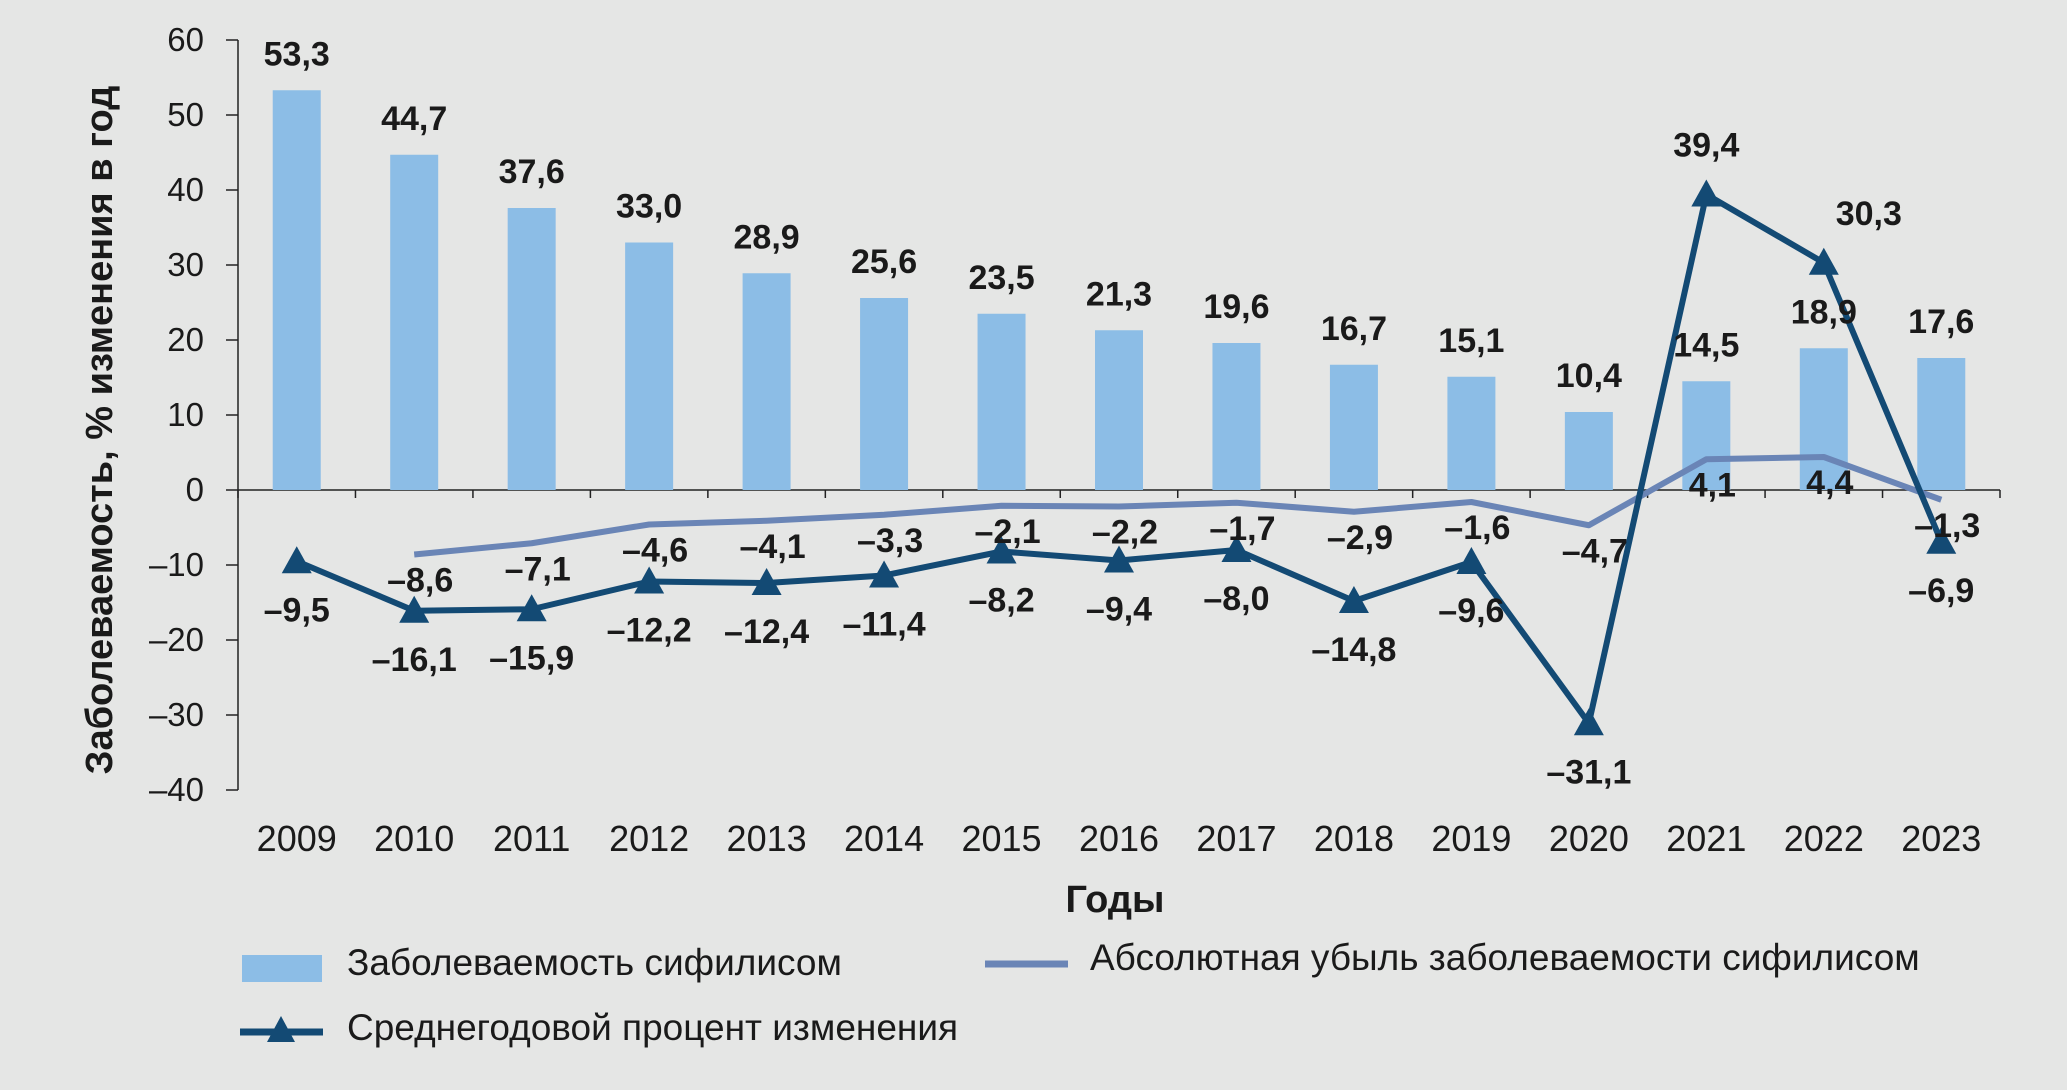  I want to click on legend-item-bars: Заболеваемость сифилисом, so click(542, 962).